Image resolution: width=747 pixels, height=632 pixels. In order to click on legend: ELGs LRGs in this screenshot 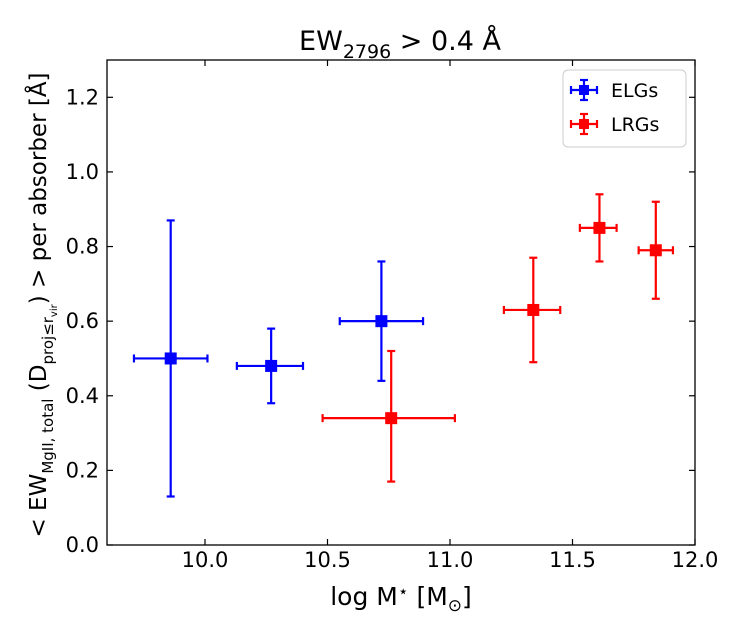, I will do `click(624, 108)`.